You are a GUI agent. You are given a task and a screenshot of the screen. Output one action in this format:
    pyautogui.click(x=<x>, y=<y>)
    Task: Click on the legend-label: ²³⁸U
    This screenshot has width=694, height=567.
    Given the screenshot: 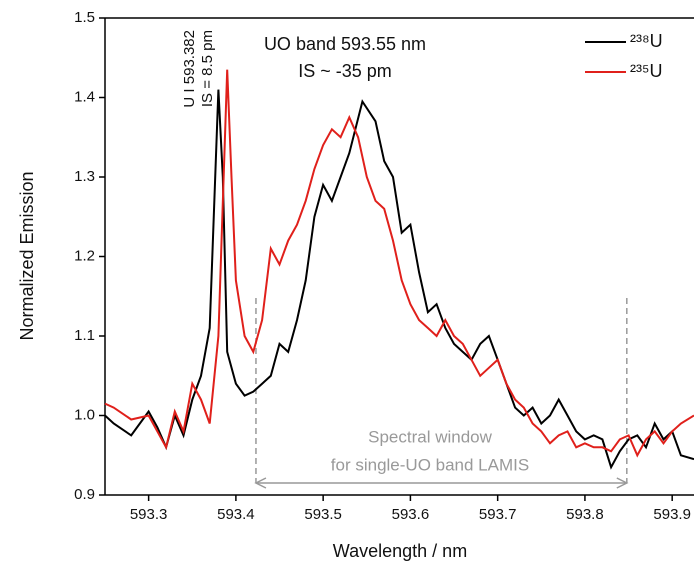 What is the action you would take?
    pyautogui.click(x=646, y=41)
    